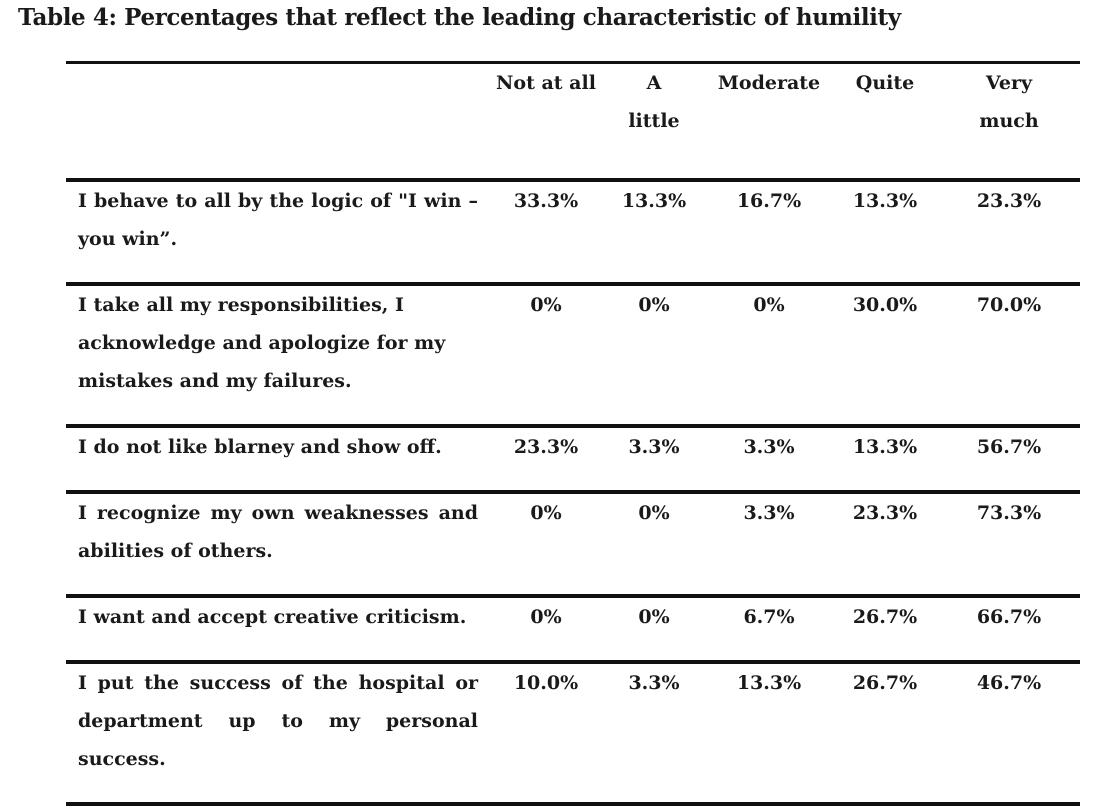  Describe the element at coordinates (546, 683) in the screenshot. I see `cell-not-at-all: 10.0%` at that location.